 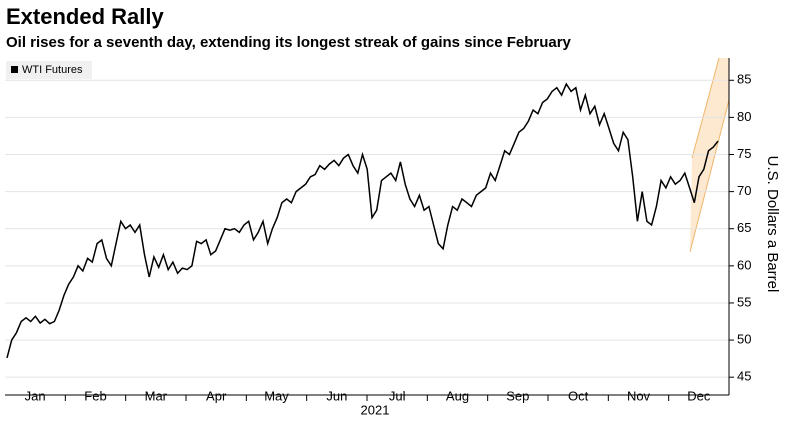 What do you see at coordinates (35, 395) in the screenshot?
I see `x-tick-label: Jan` at bounding box center [35, 395].